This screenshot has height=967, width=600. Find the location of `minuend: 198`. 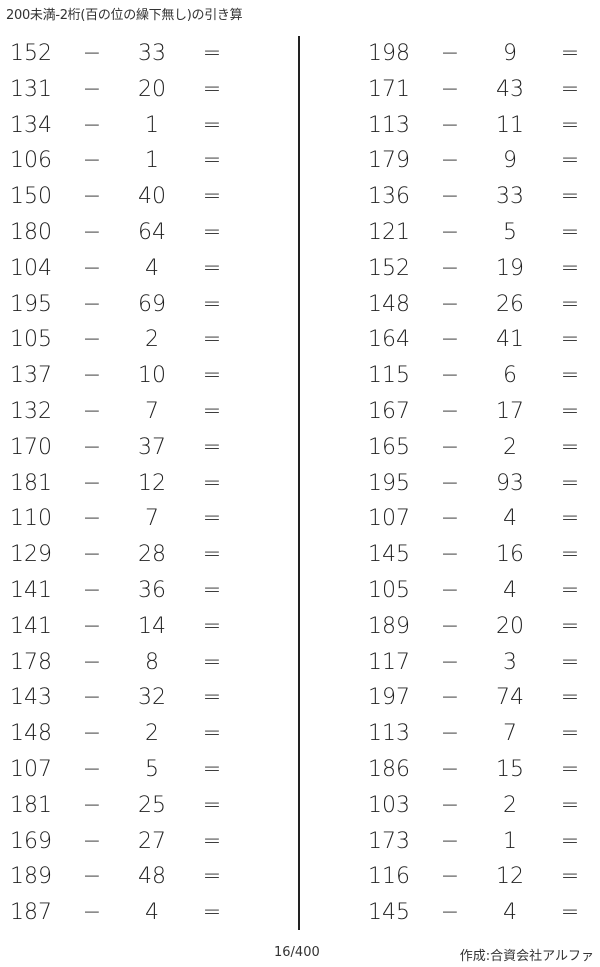

minuend: 198 is located at coordinates (389, 53).